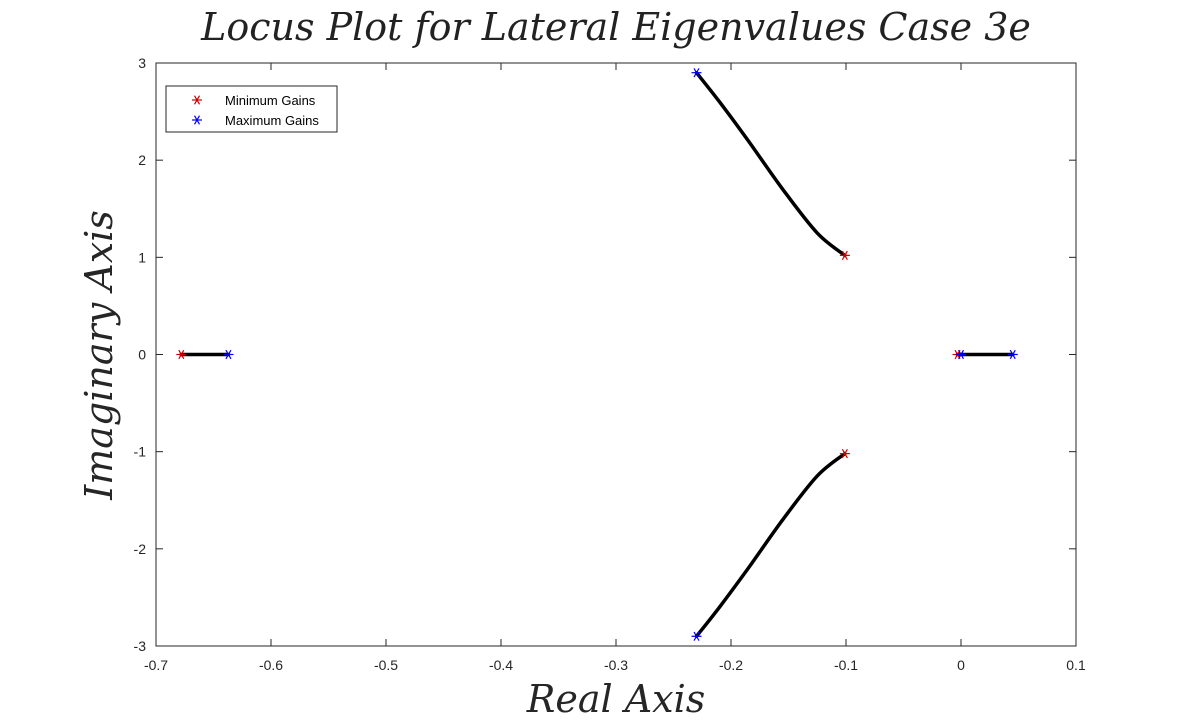 The height and width of the screenshot is (728, 1190). I want to click on legend-marker-min-icon, so click(197, 100).